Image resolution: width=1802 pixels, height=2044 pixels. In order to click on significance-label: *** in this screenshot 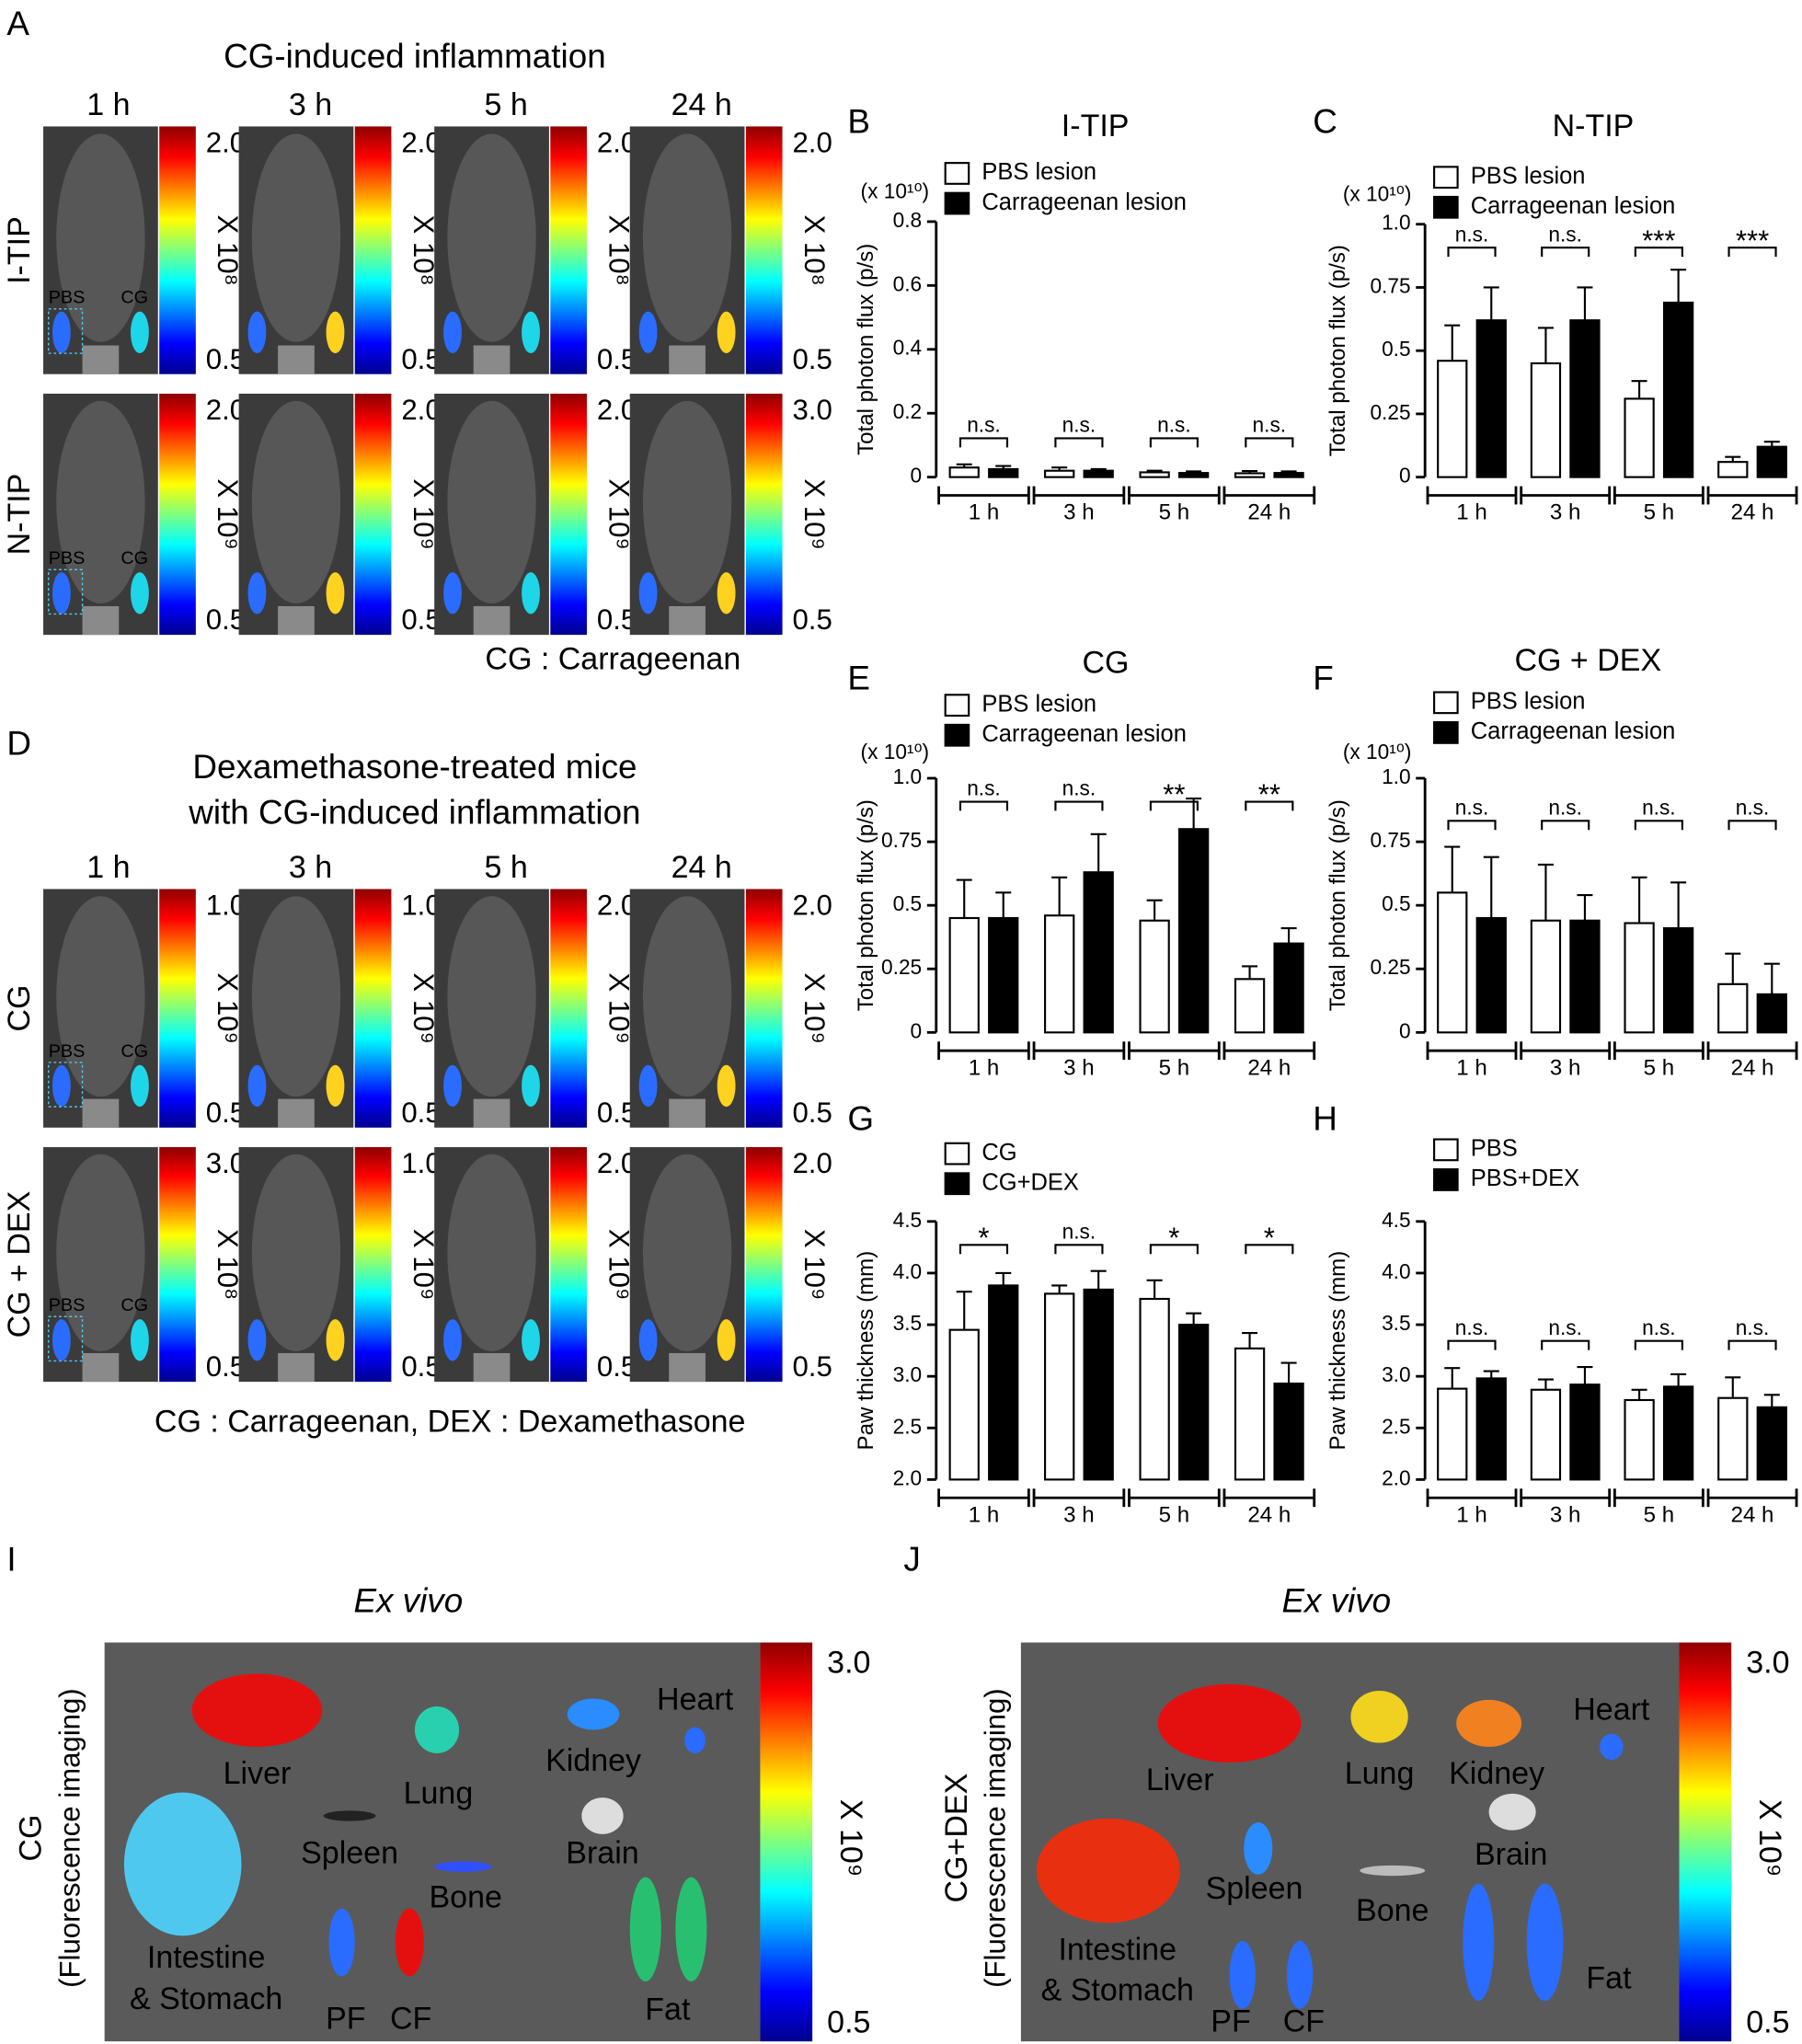, I will do `click(1752, 240)`.